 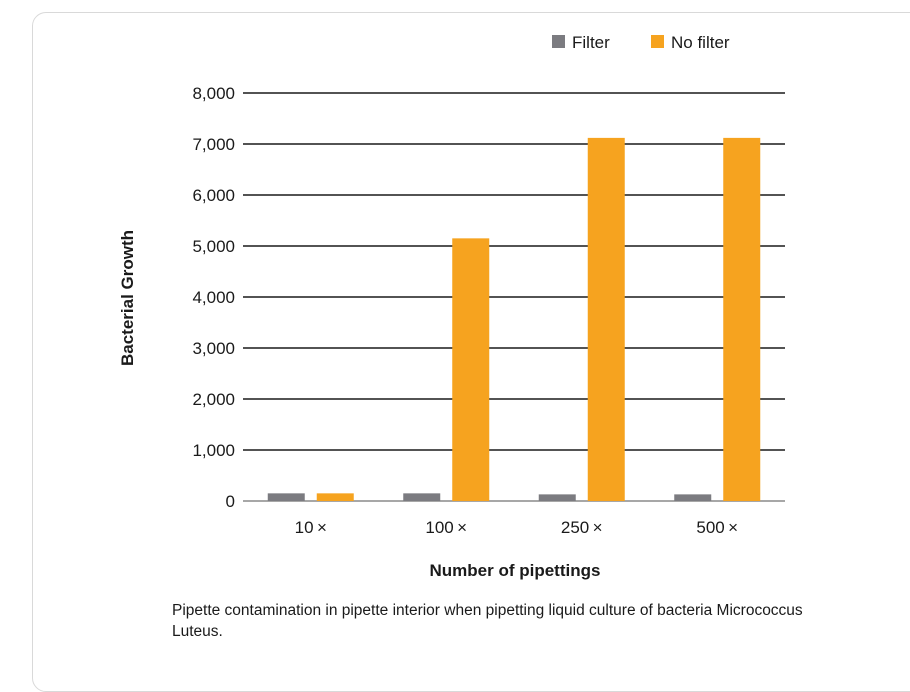 I want to click on x-tick-labels: 10 × 100 × 250 × 500 ×, so click(x=516, y=527).